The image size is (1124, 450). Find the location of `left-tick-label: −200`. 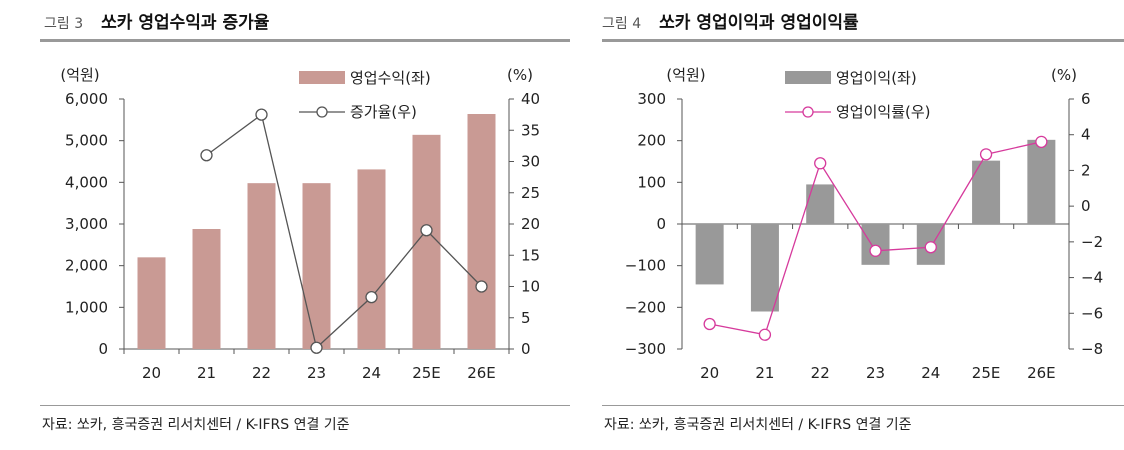

left-tick-label: −200 is located at coordinates (645, 307).